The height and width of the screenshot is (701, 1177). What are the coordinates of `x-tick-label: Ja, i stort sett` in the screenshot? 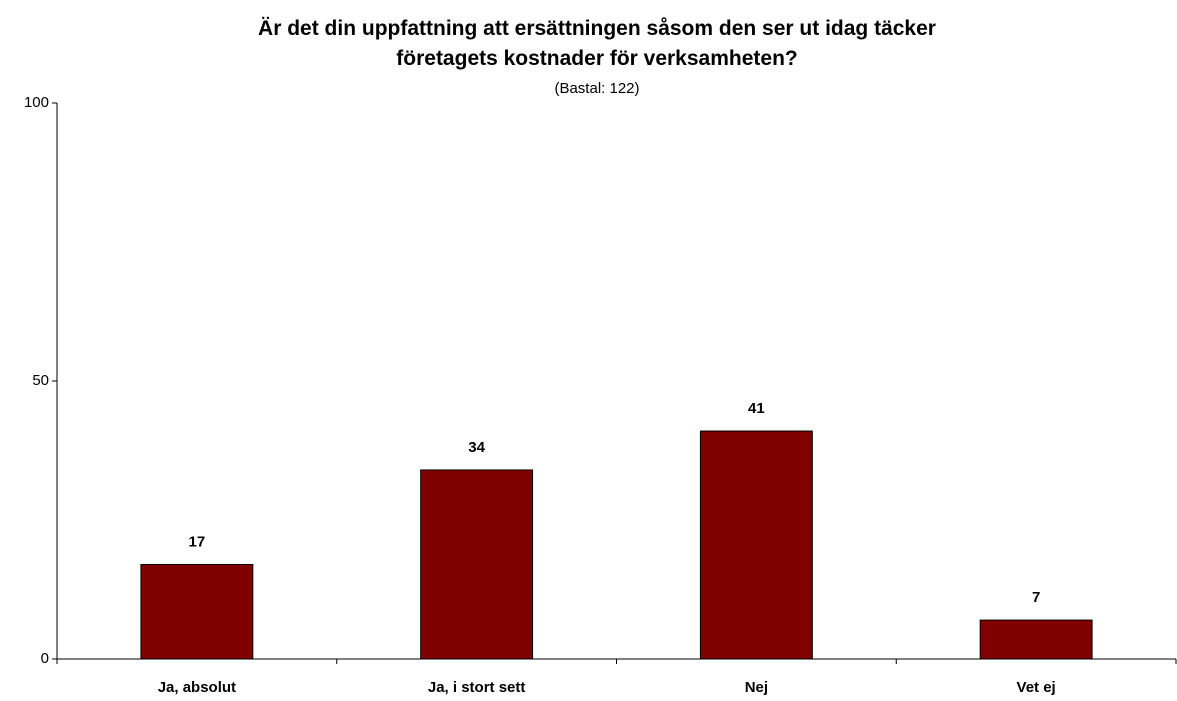 It's located at (477, 687).